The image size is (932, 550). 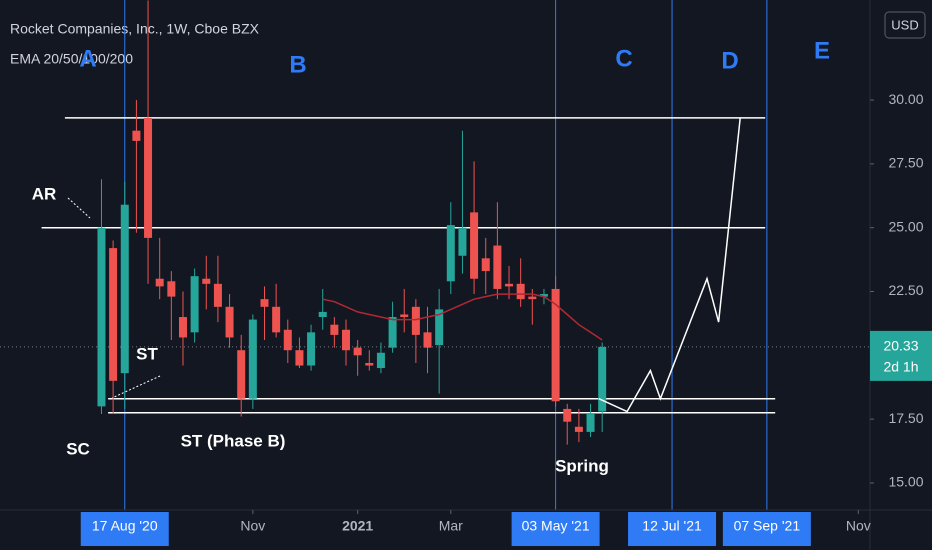 What do you see at coordinates (147, 353) in the screenshot?
I see `annotation: ST` at bounding box center [147, 353].